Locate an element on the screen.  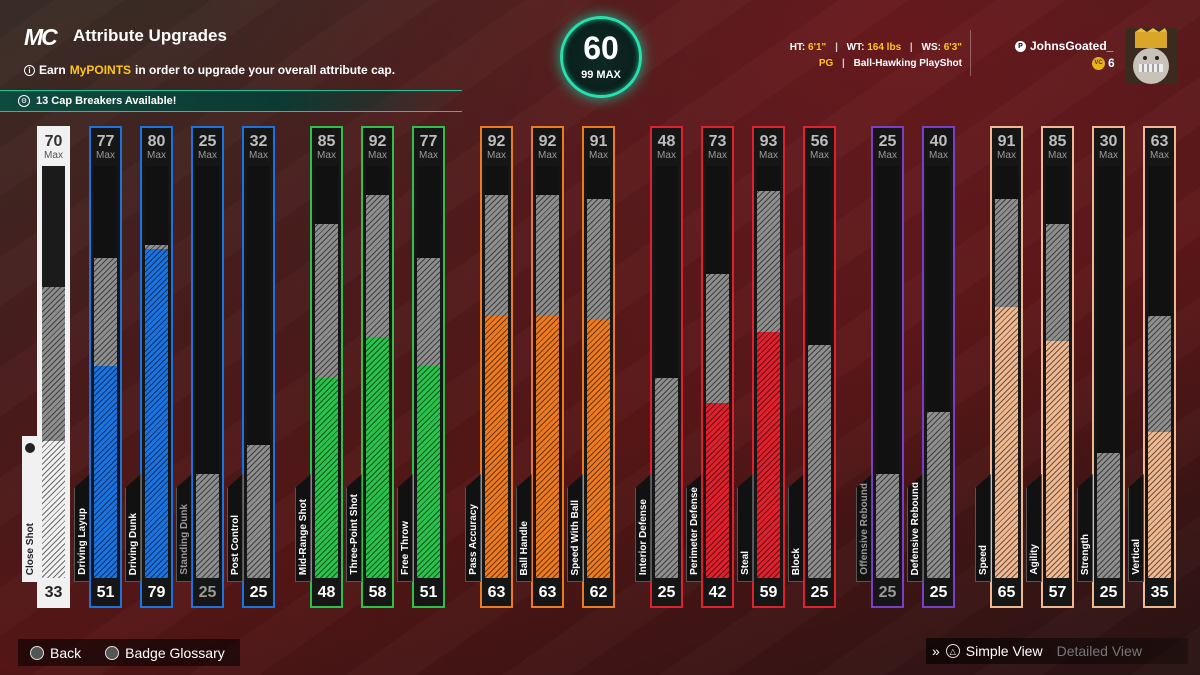
attribute-max-value: 48 is located at coordinates (666, 141).